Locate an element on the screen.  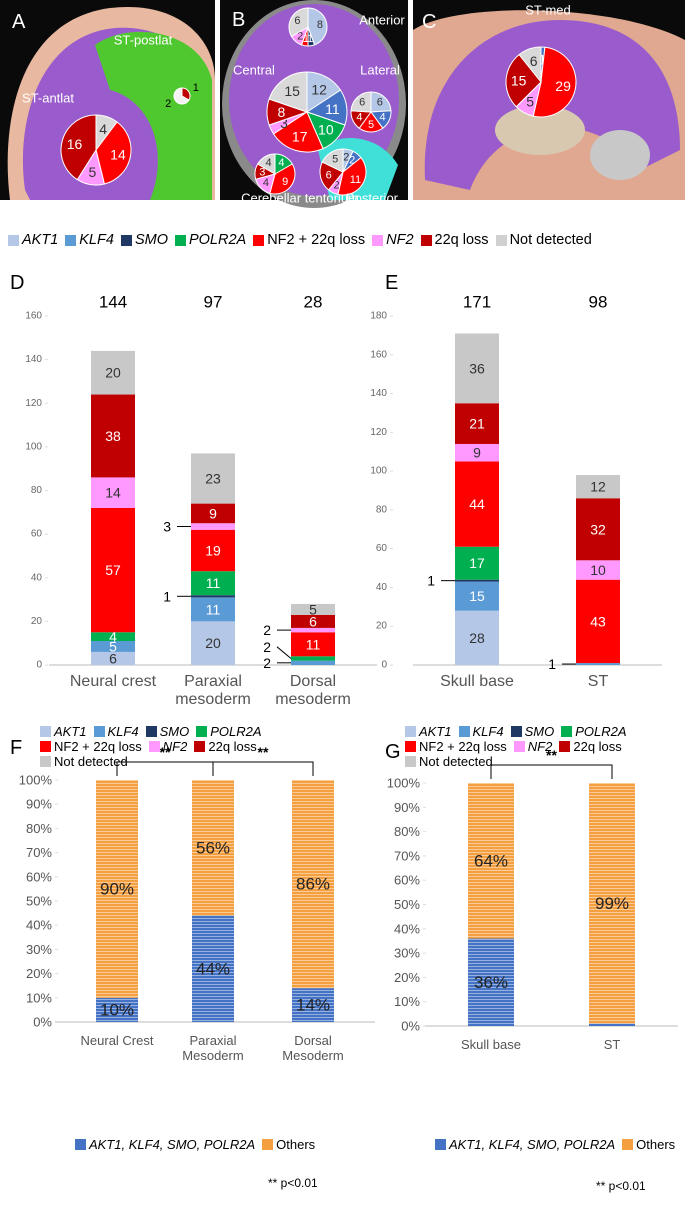
y-tick-label: 160 is located at coordinates (33, 316).